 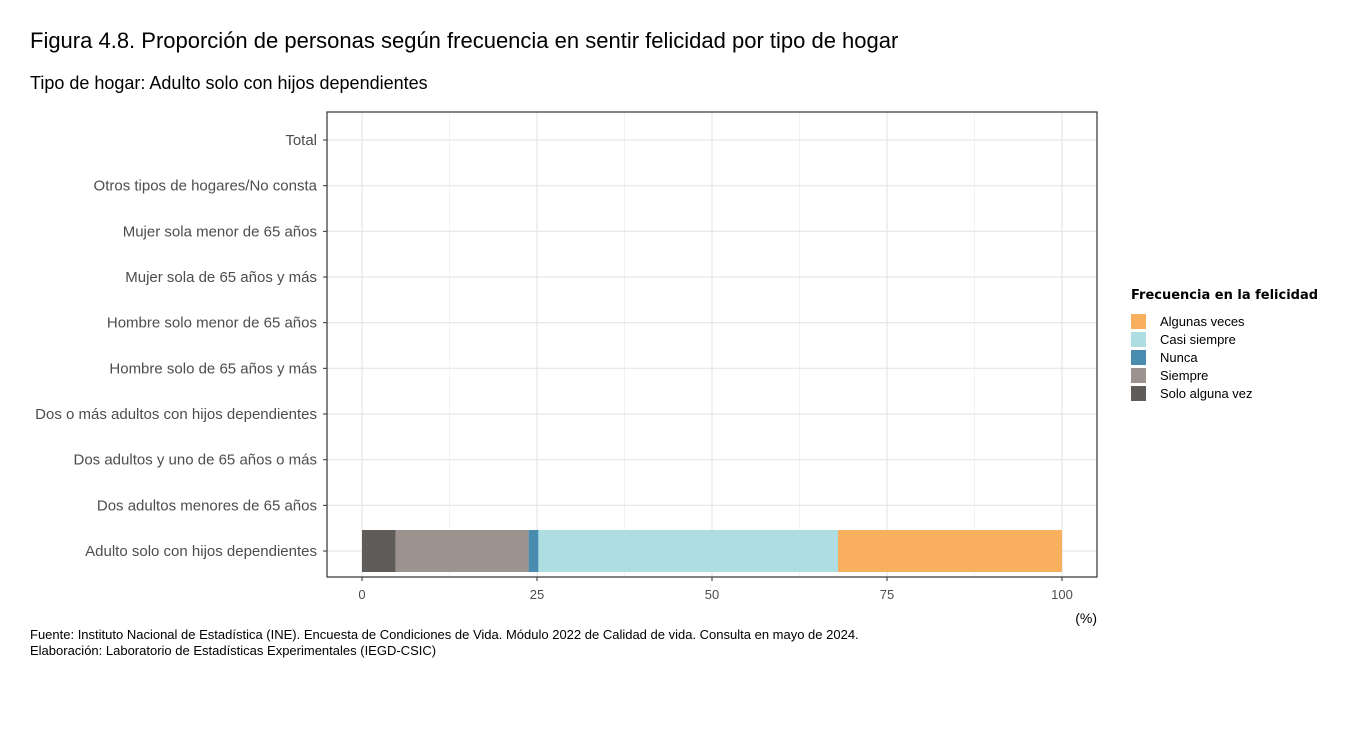 I want to click on y-tick-label: Hombre solo de 65 años y más, so click(x=213, y=368).